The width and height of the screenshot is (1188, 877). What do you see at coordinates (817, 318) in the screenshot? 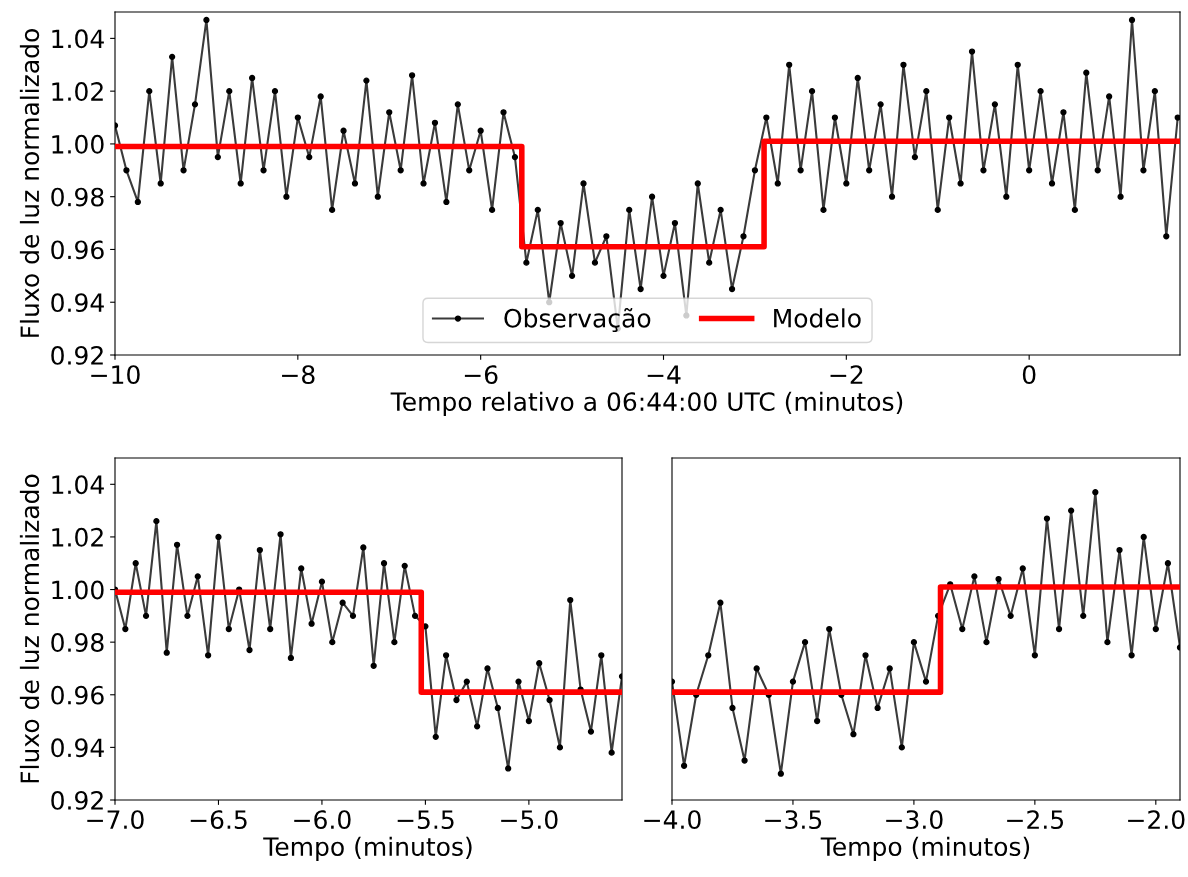
I see `legend-label: Modelo` at bounding box center [817, 318].